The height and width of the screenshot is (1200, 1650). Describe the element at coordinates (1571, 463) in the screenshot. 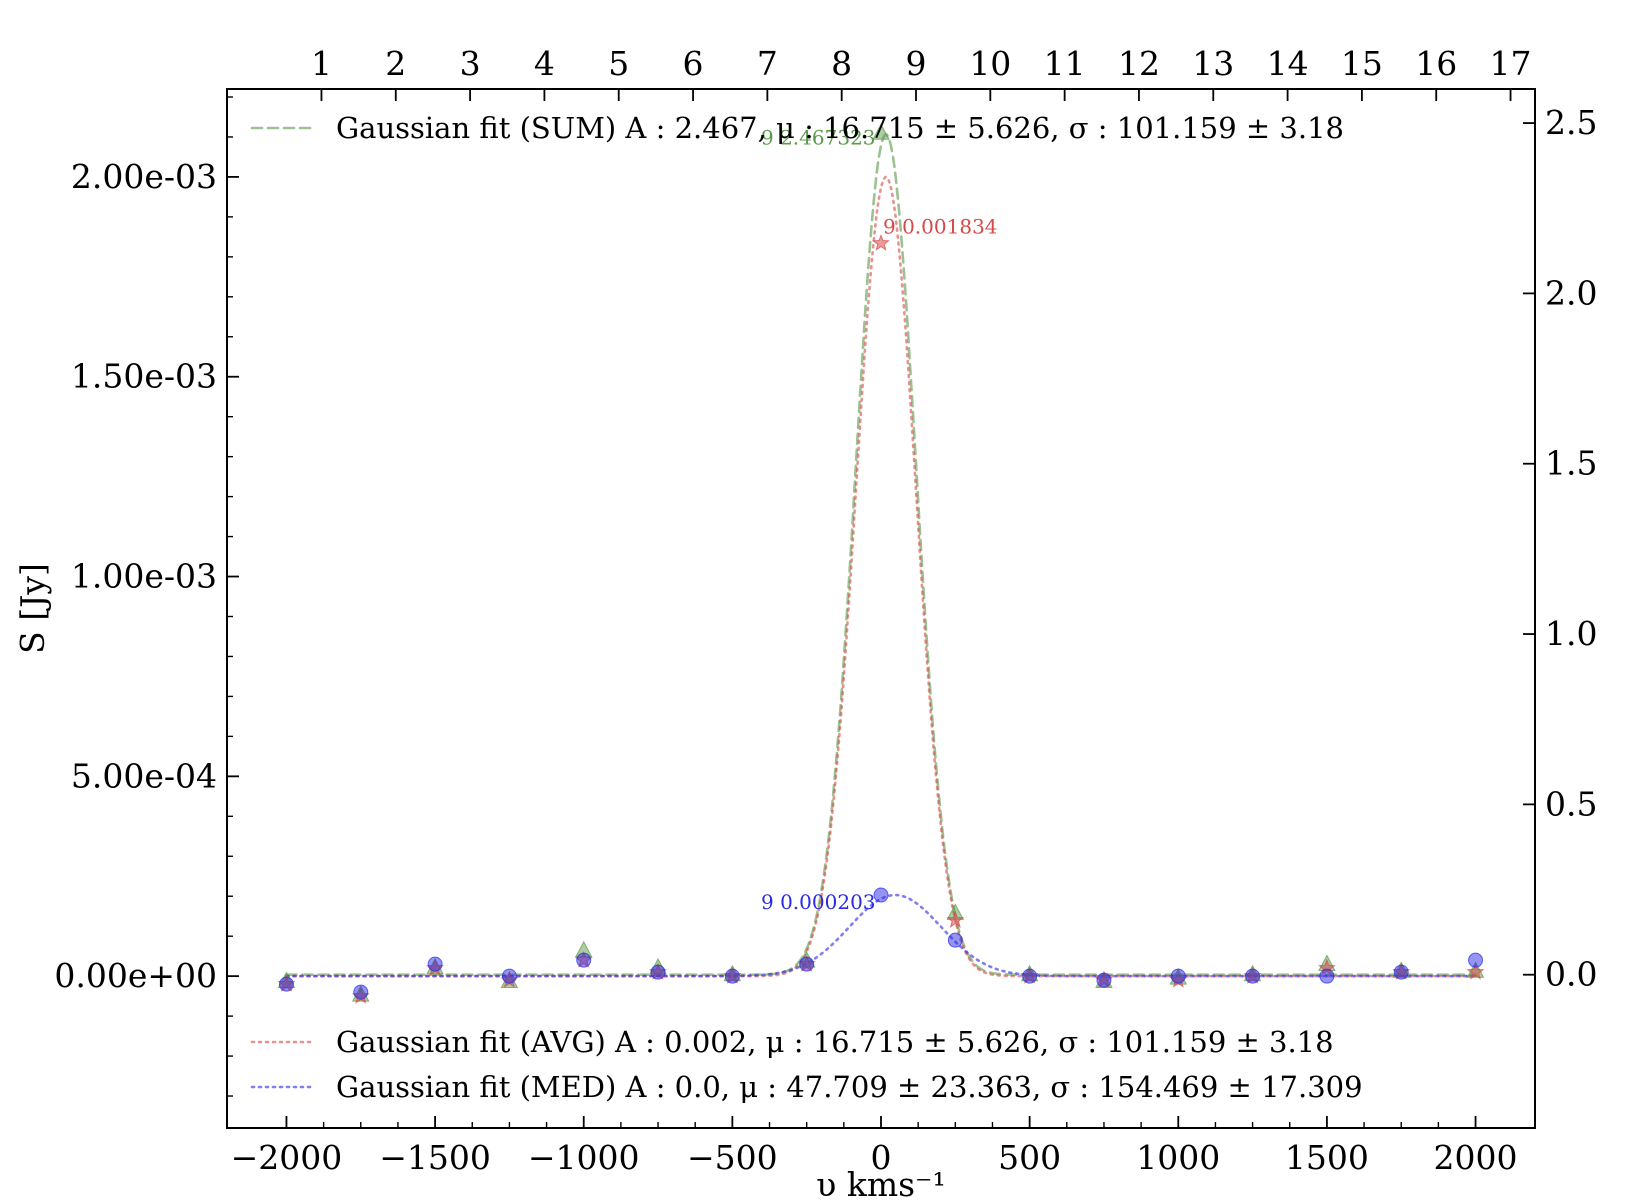

I see `y-right-tick-label: 1.5` at that location.